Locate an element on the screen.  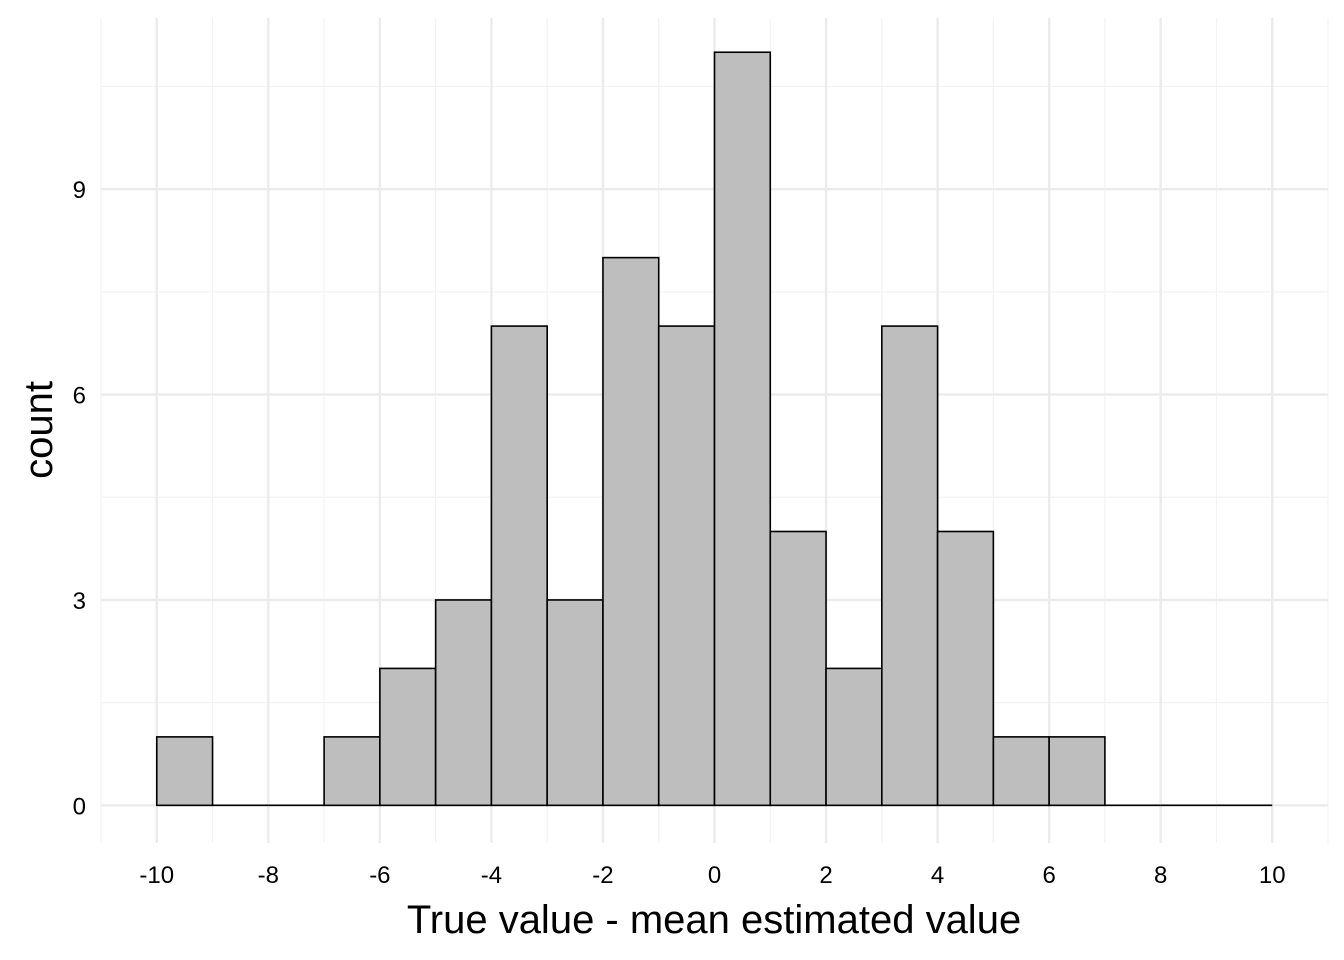
y-tick-label: 3 is located at coordinates (79, 601).